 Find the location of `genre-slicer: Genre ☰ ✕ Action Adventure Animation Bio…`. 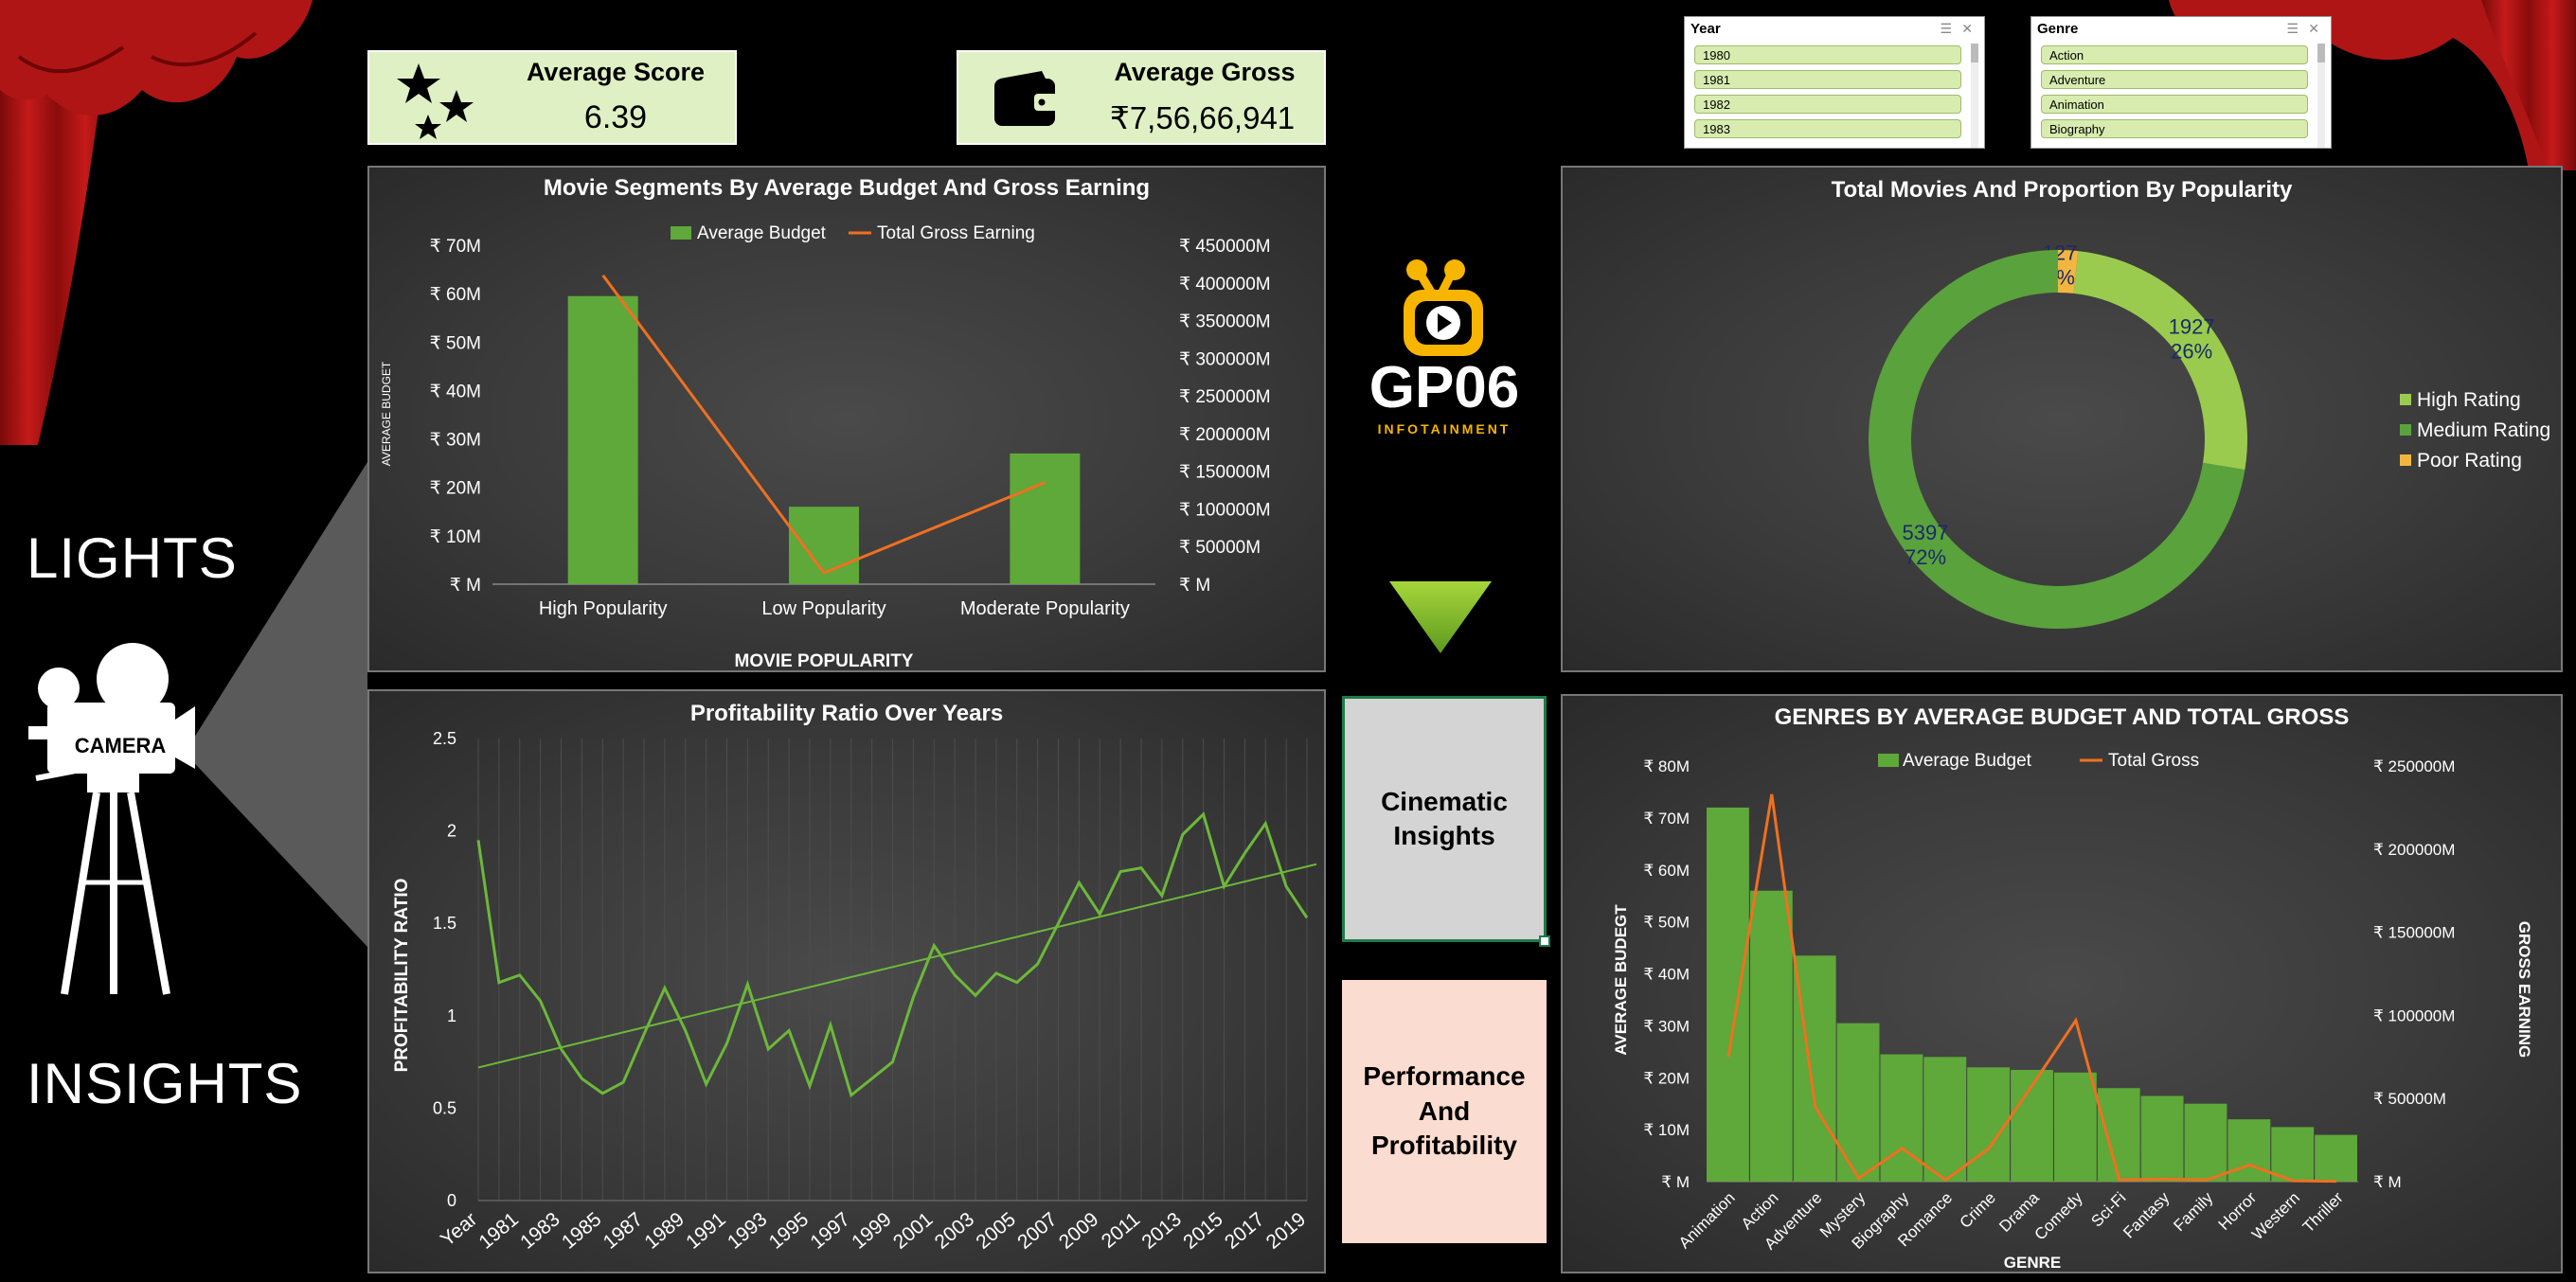

genre-slicer: Genre ☰ ✕ Action Adventure Animation Bio… is located at coordinates (2181, 83).